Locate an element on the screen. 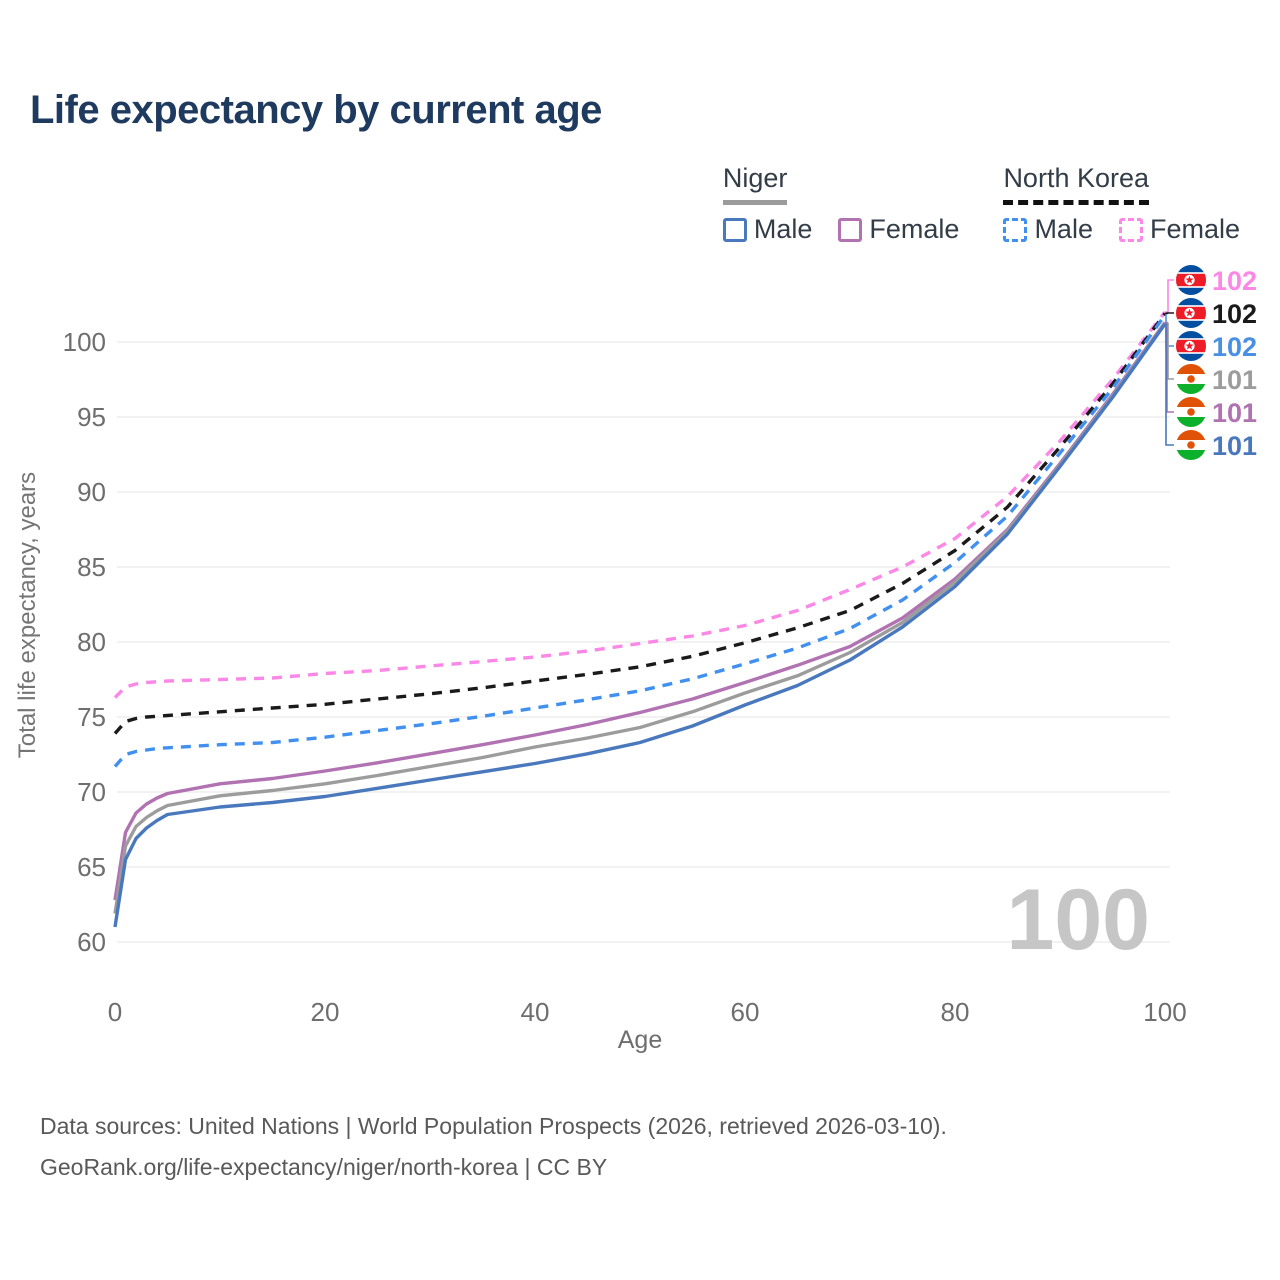 The height and width of the screenshot is (1280, 1280). nk-male-swatch-icon is located at coordinates (1015, 229).